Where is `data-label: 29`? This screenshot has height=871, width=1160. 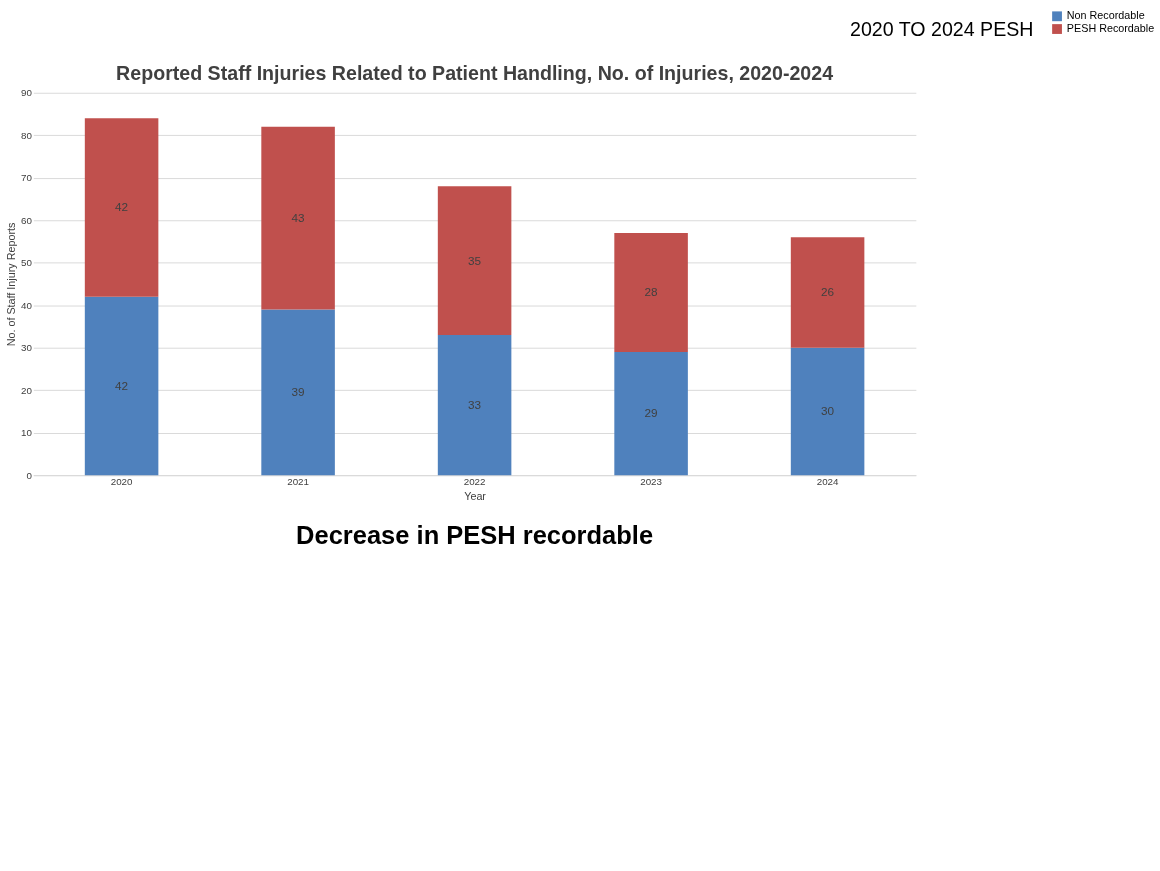 data-label: 29 is located at coordinates (651, 413).